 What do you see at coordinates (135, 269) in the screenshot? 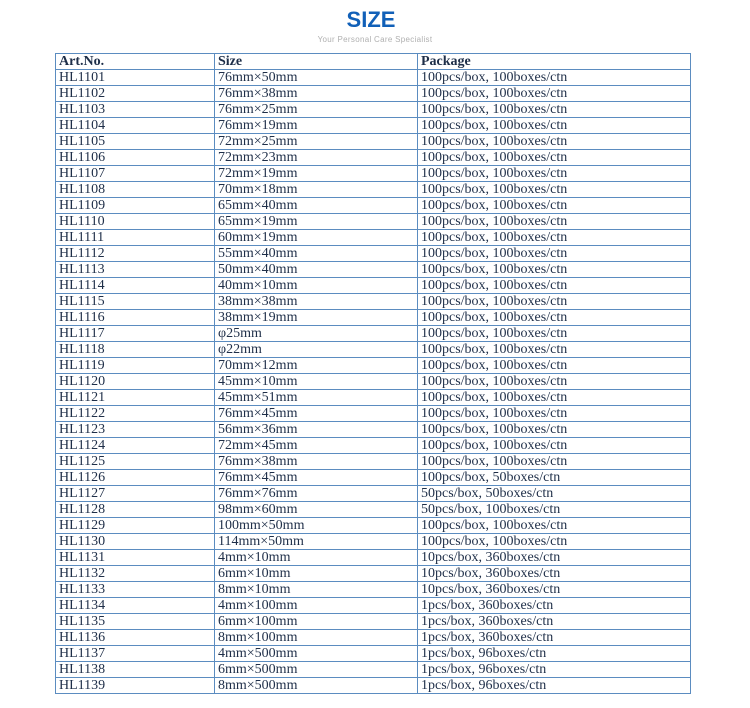
I see `art-no-cell: HL1113` at bounding box center [135, 269].